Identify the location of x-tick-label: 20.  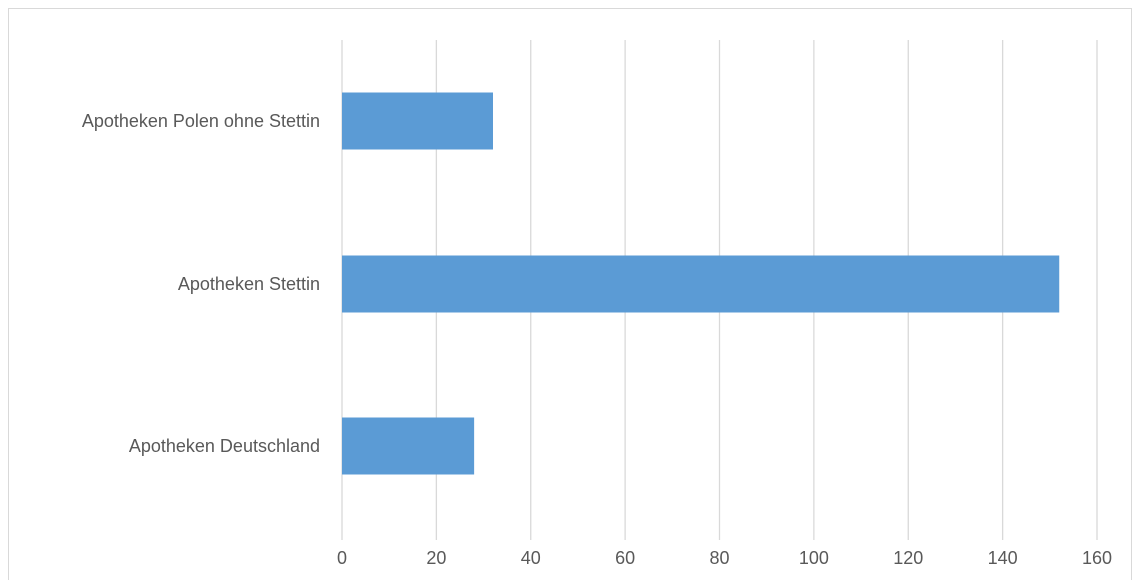
(436, 558).